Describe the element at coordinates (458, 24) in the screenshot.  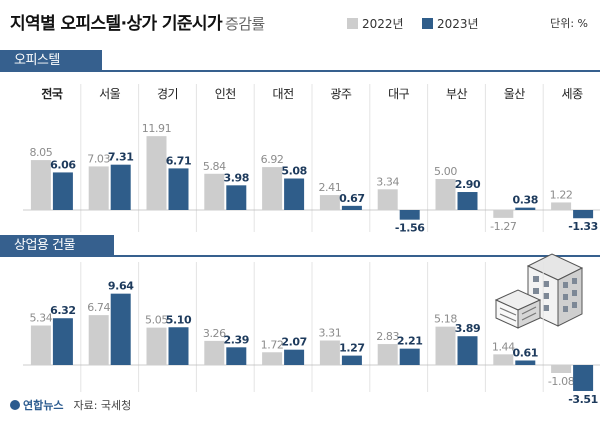
I see `legend-label-2023: 2023년` at that location.